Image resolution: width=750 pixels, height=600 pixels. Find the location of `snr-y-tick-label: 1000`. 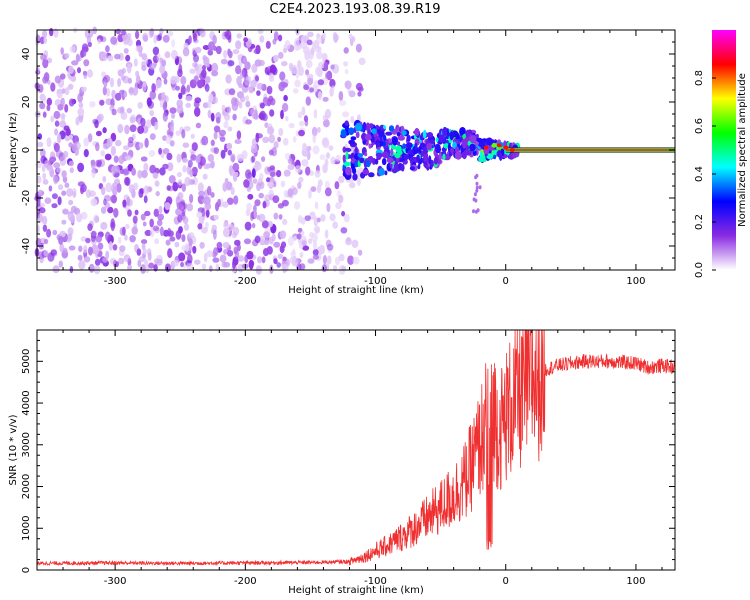

snr-y-tick-label: 1000 is located at coordinates (26, 528).